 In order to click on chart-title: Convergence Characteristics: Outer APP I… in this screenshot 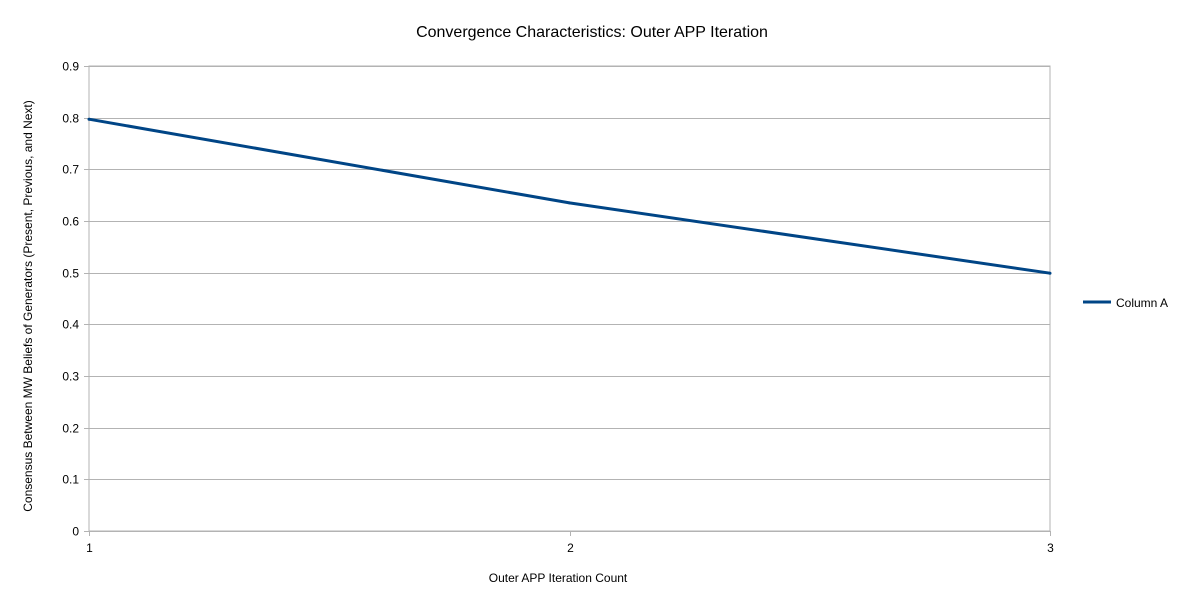, I will do `click(592, 32)`.